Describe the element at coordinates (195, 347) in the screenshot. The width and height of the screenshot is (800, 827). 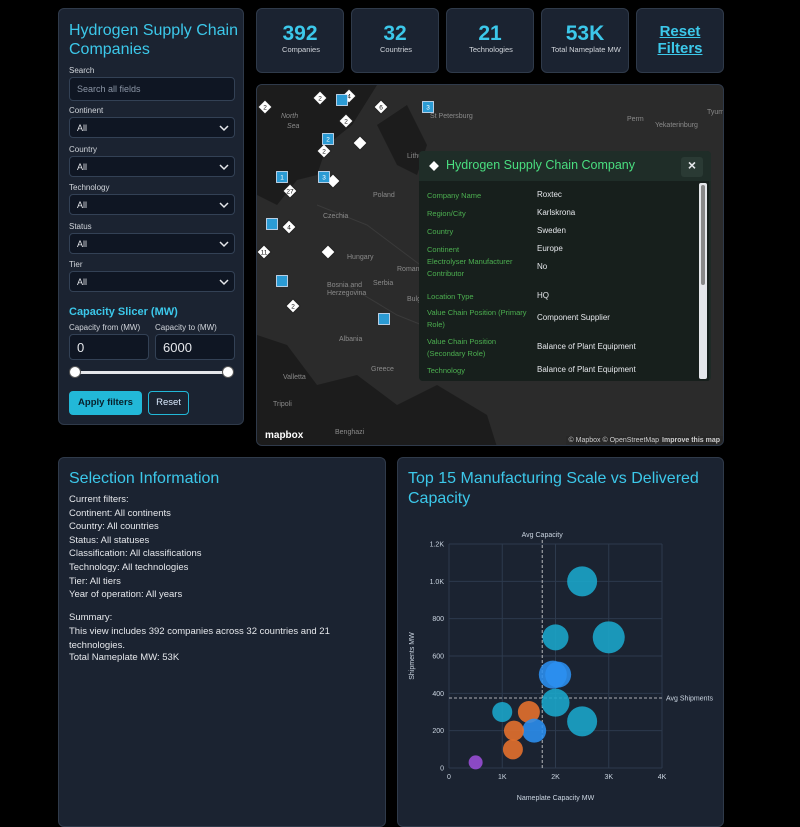
I see `capacity-to-input: 6000` at that location.